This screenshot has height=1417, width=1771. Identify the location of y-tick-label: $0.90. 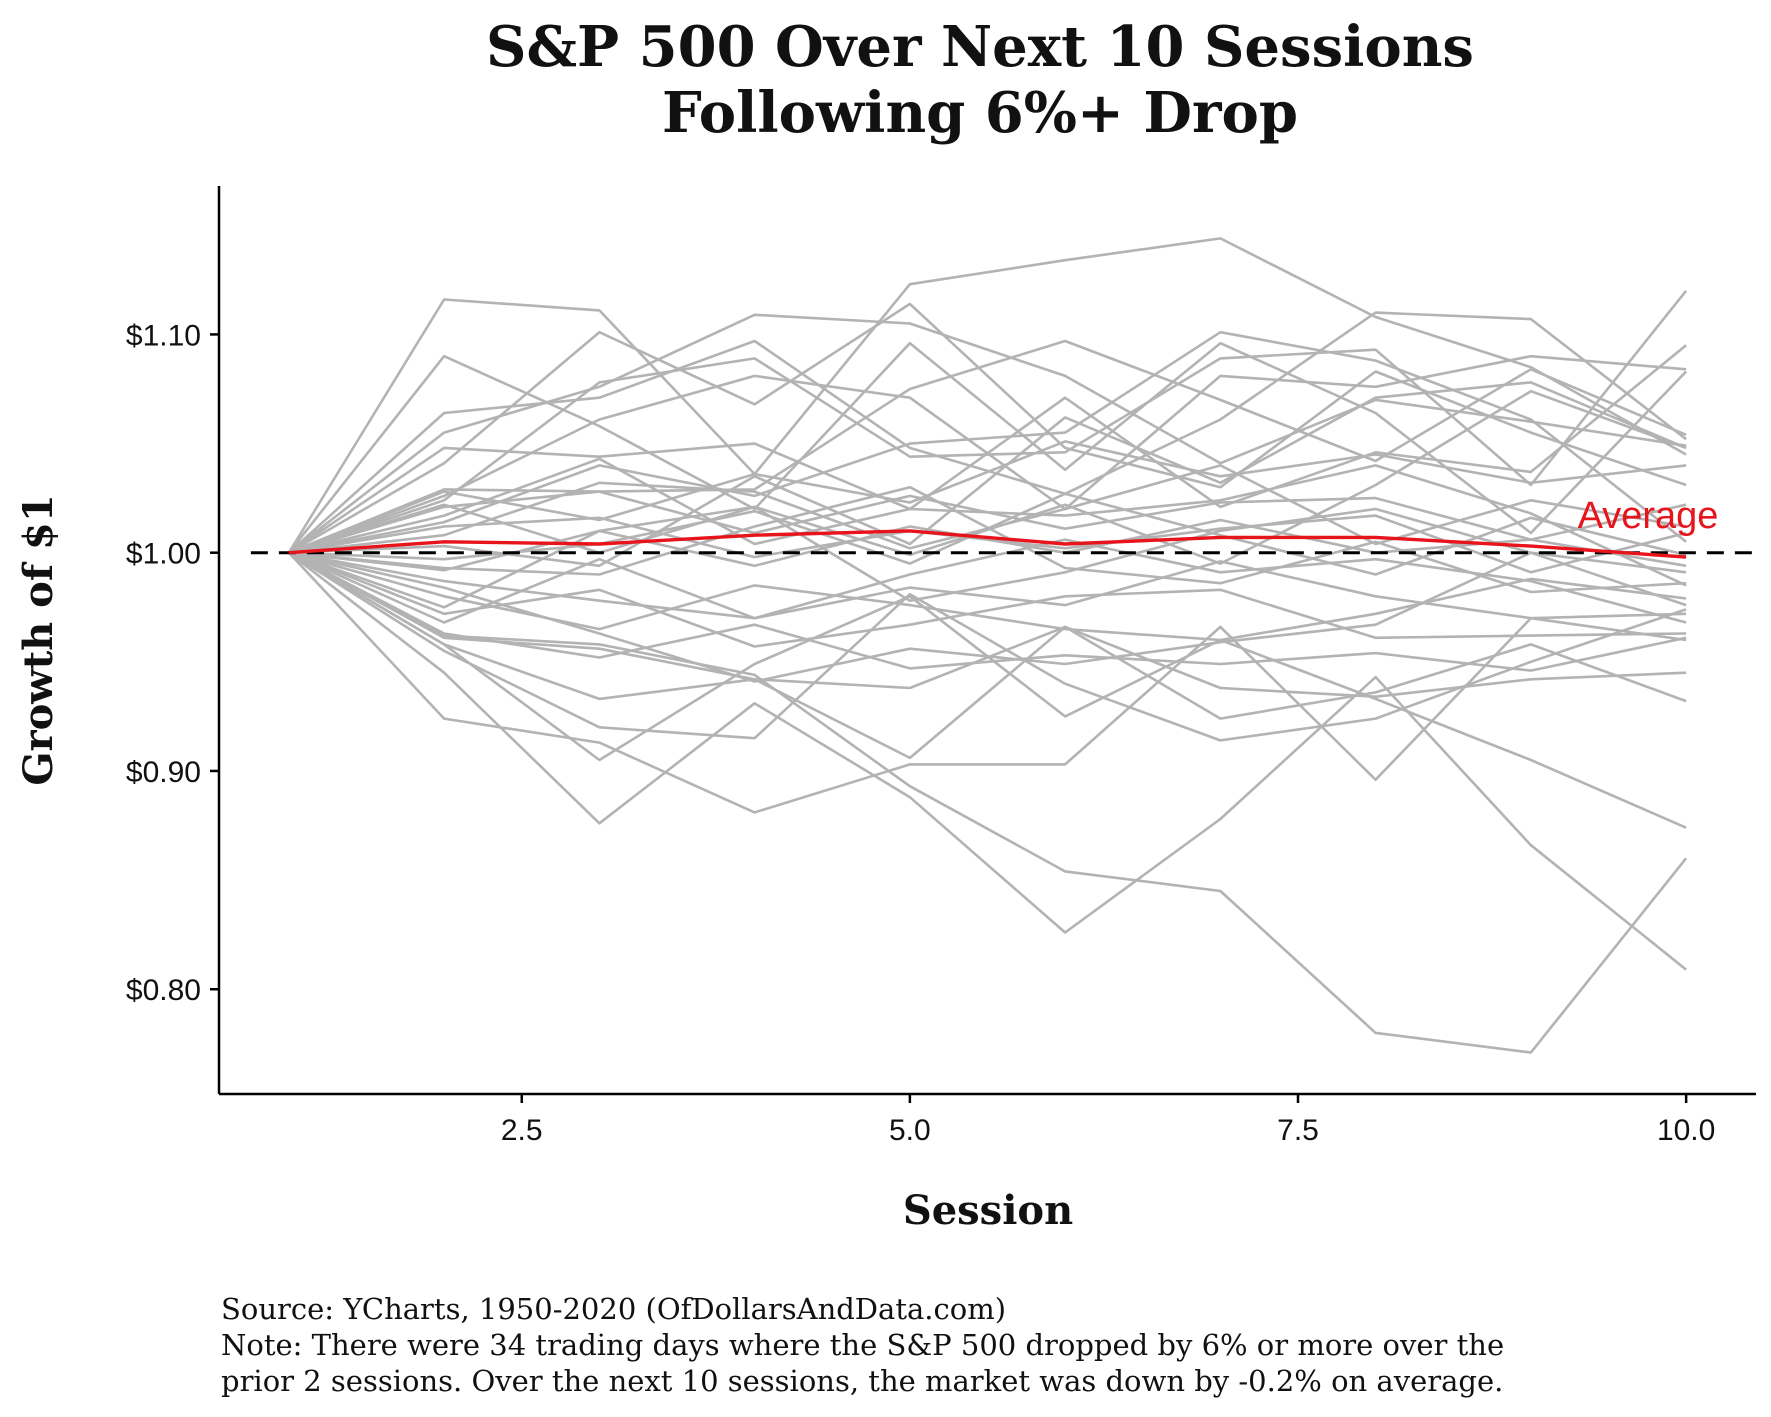
(163, 772).